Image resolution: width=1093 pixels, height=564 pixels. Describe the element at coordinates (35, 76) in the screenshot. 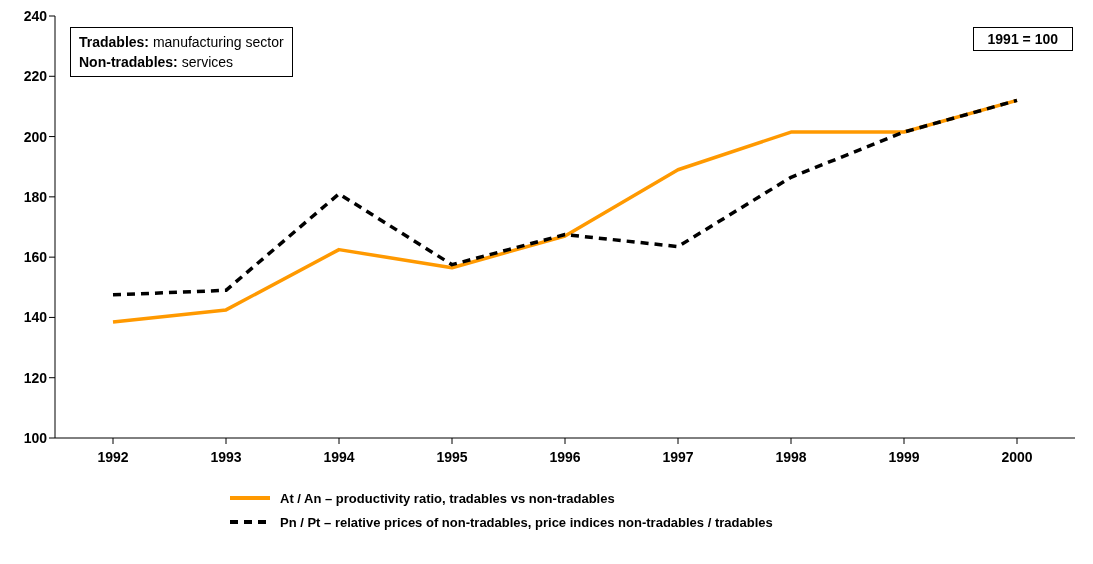

I see `y-tick-label: 220` at that location.